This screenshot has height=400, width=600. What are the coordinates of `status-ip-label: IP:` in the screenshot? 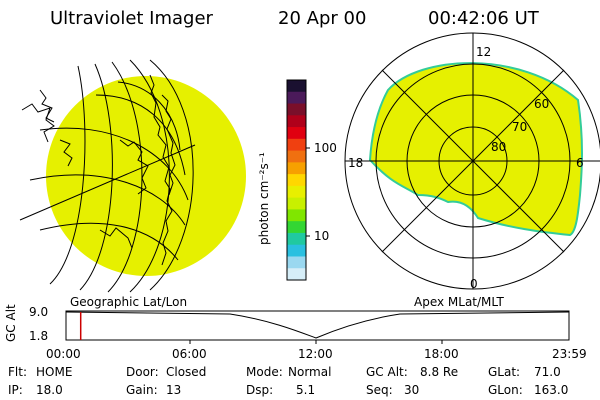 It's located at (15, 390).